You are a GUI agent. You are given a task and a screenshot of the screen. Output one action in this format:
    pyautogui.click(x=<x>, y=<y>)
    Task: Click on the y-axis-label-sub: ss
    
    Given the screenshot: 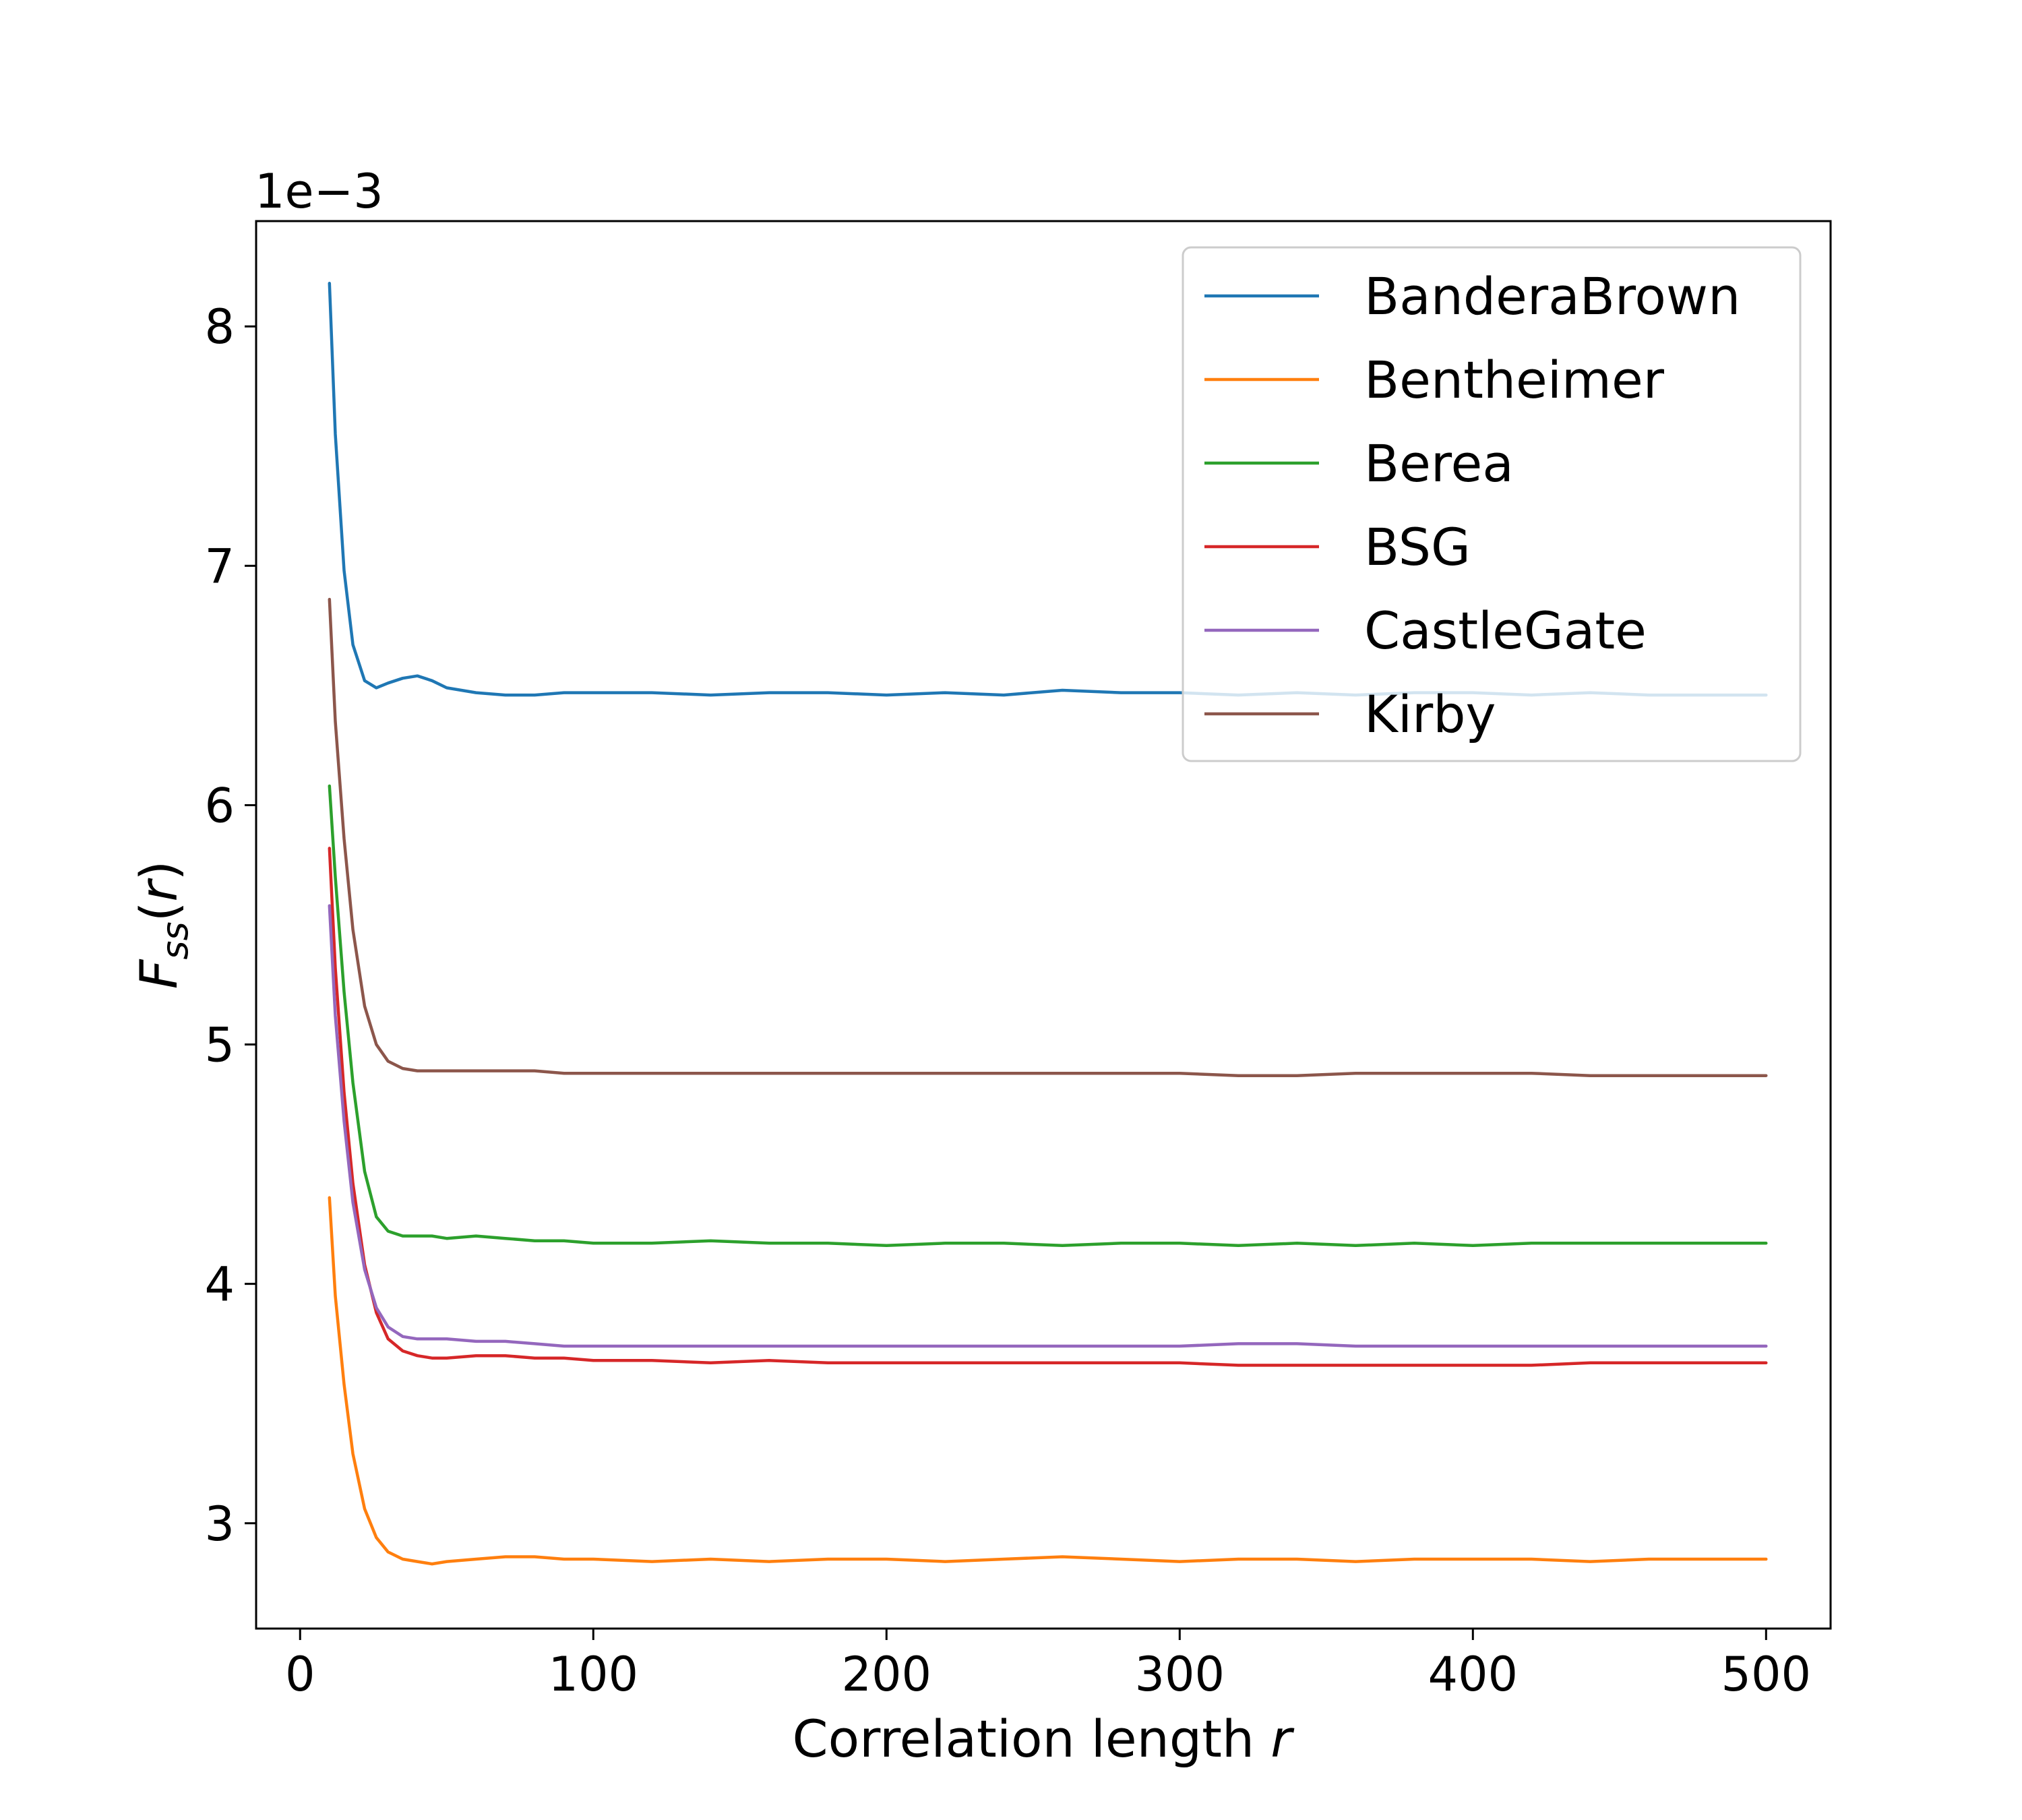 What is the action you would take?
    pyautogui.click(x=175, y=940)
    